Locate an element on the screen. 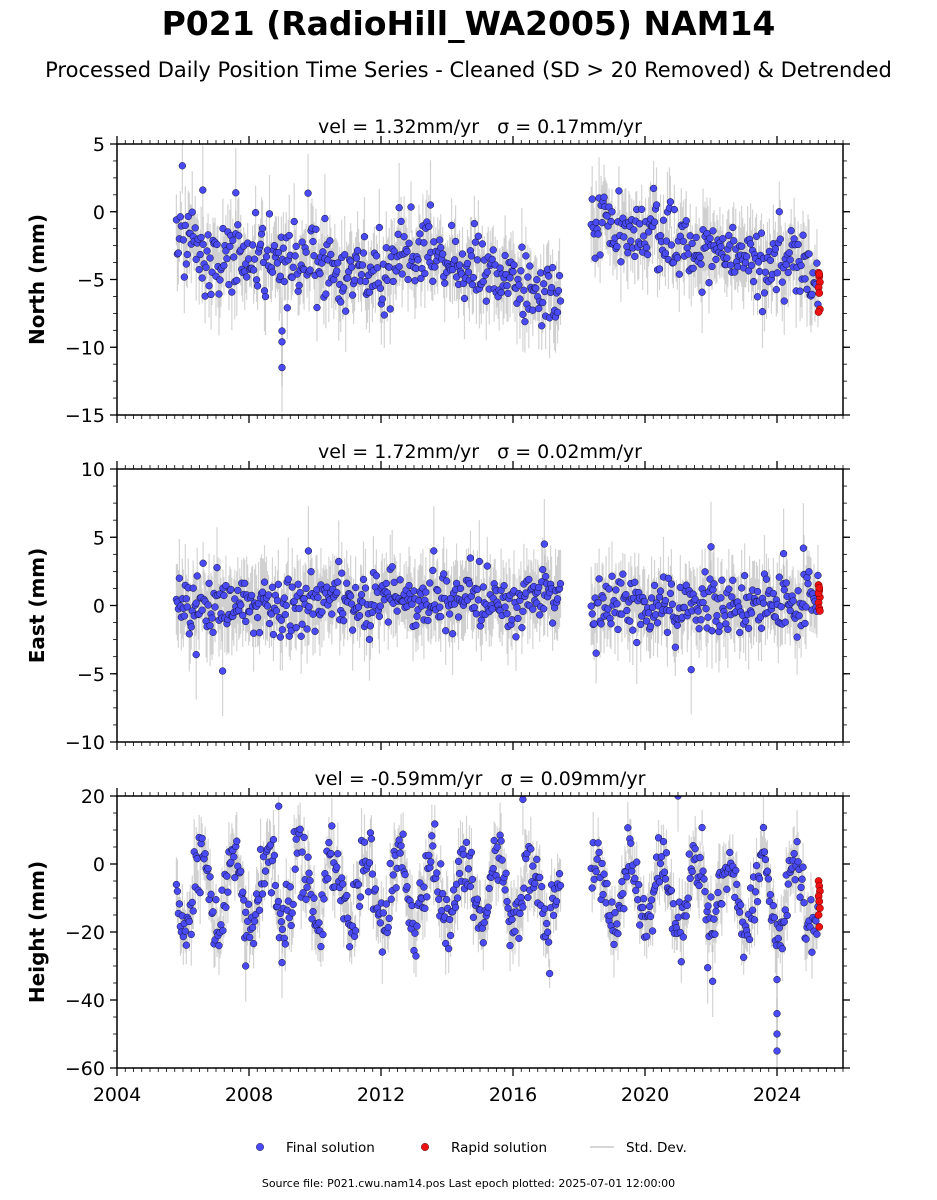 The image size is (937, 1200). y-tick-label: 0 is located at coordinates (99, 213).